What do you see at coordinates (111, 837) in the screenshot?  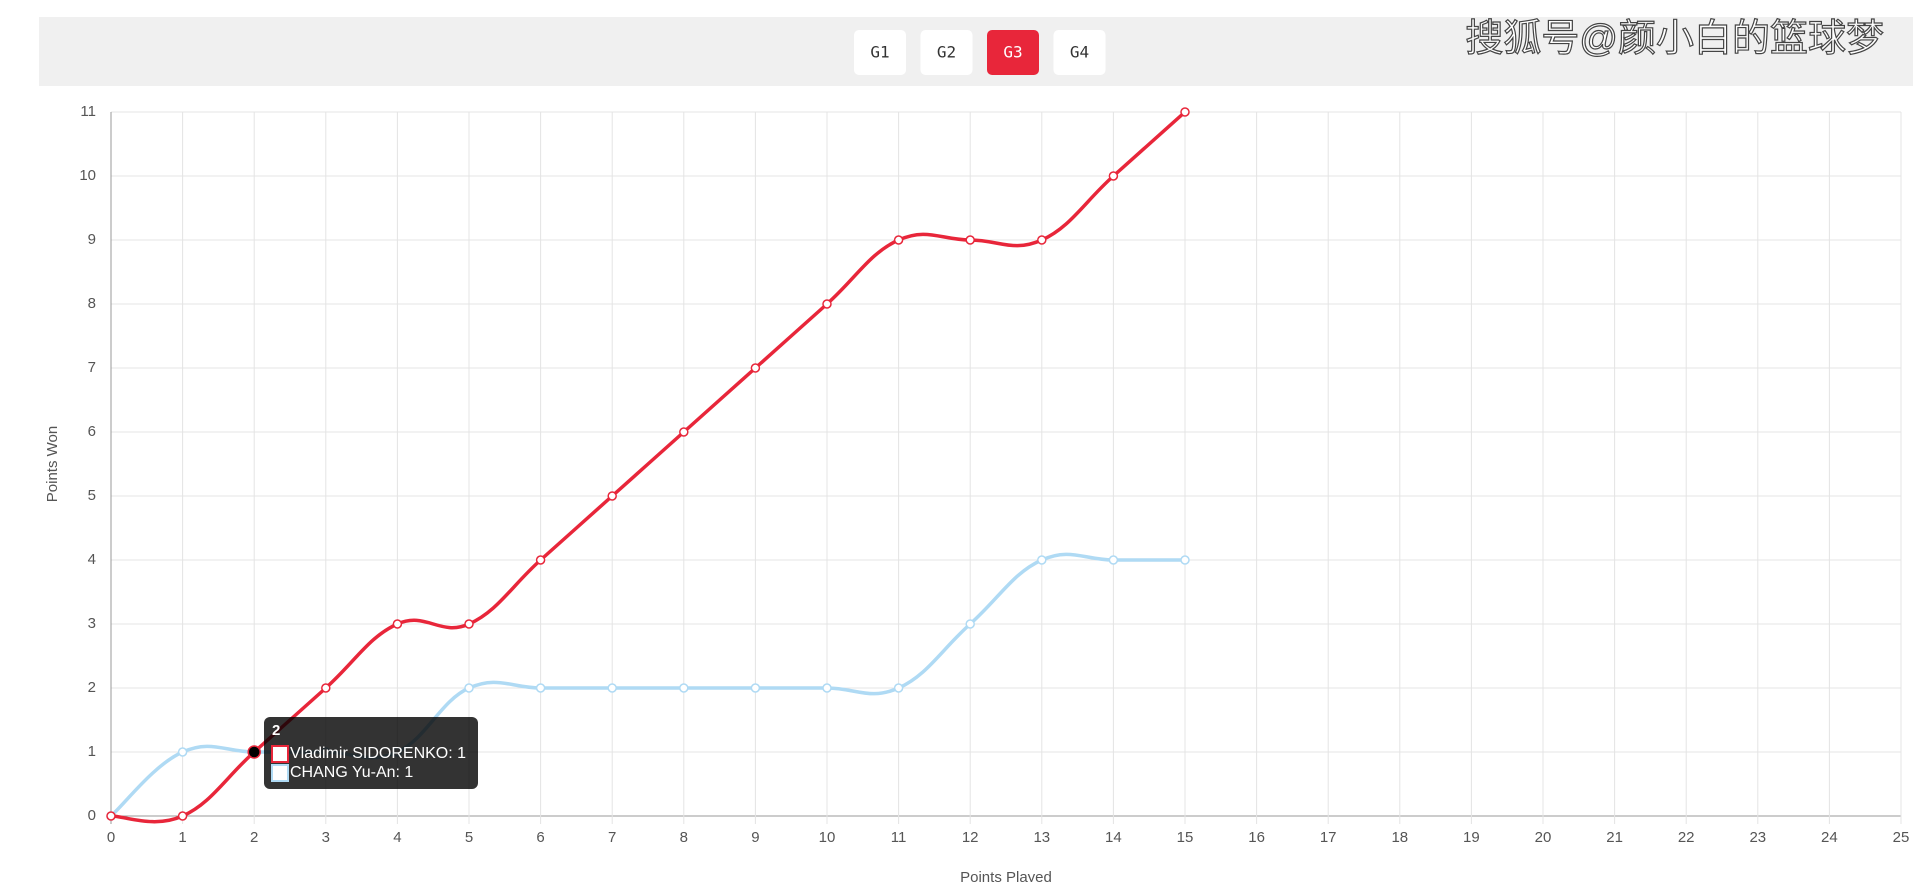 I see `x-tick-label: 0` at bounding box center [111, 837].